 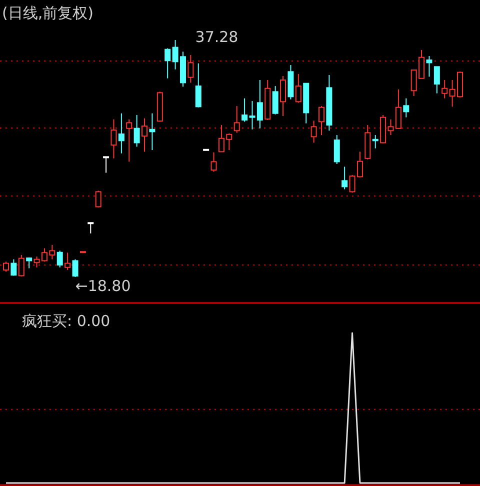 What do you see at coordinates (66, 321) in the screenshot?
I see `chart-title: 疯狂买: 0.00` at bounding box center [66, 321].